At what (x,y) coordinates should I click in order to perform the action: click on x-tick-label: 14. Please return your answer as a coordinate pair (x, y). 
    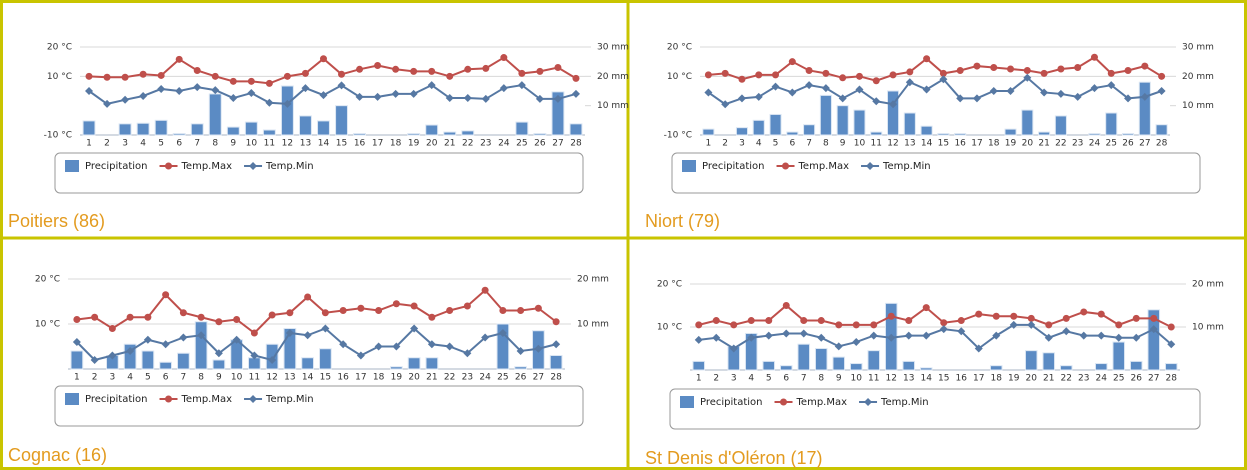
    Looking at the image, I should click on (308, 378).